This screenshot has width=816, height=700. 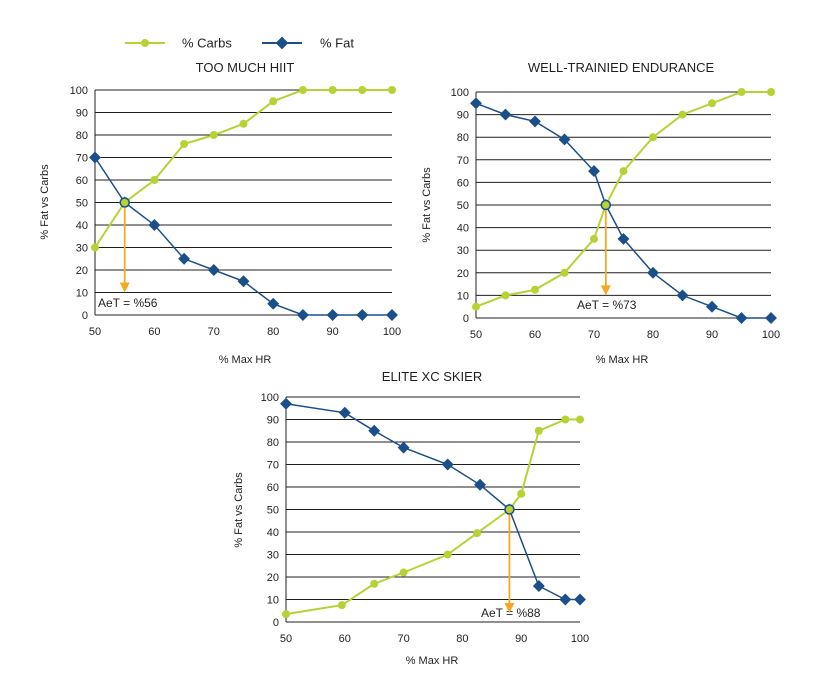 I want to click on chart-title: TOO MUCH HIIT, so click(x=245, y=67).